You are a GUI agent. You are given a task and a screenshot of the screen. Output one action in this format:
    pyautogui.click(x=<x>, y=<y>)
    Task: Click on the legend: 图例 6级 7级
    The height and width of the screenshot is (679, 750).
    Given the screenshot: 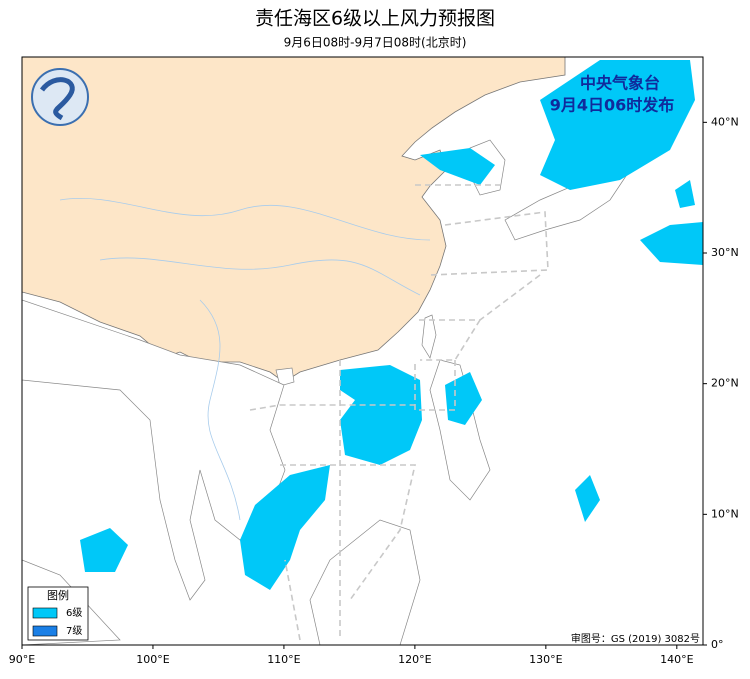 What is the action you would take?
    pyautogui.click(x=58, y=613)
    